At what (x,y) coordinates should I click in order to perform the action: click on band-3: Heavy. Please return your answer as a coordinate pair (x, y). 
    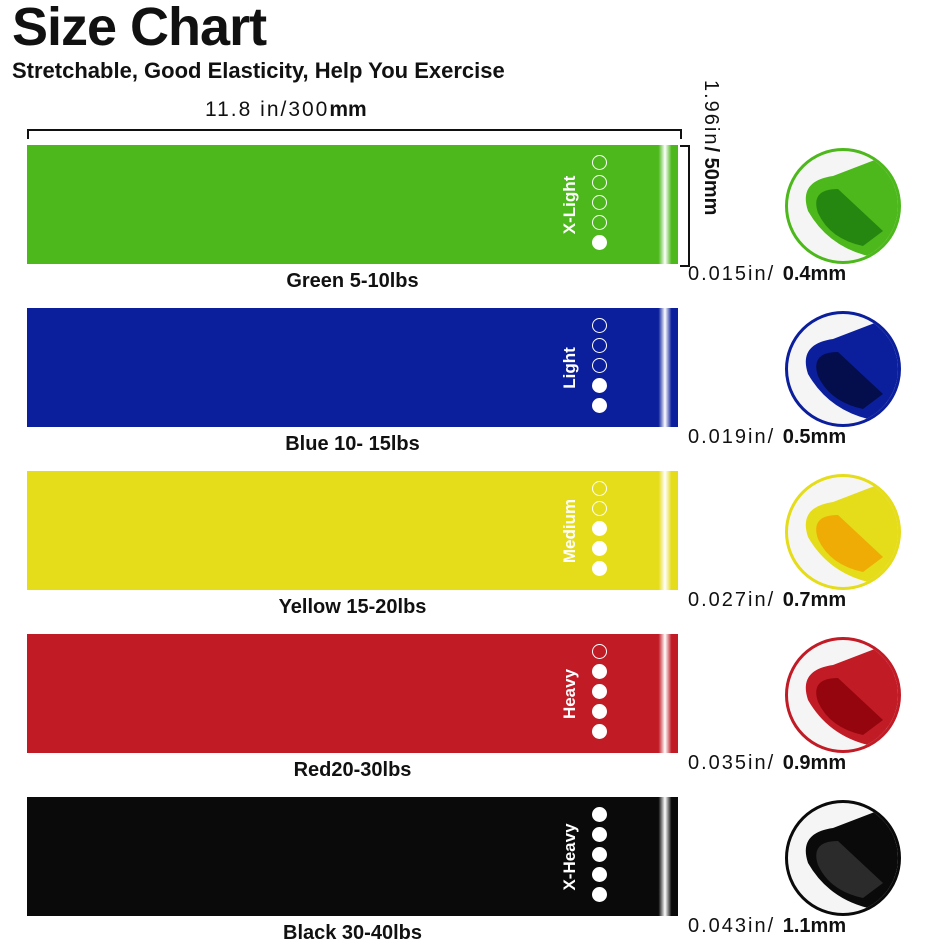
    Looking at the image, I should click on (352, 693).